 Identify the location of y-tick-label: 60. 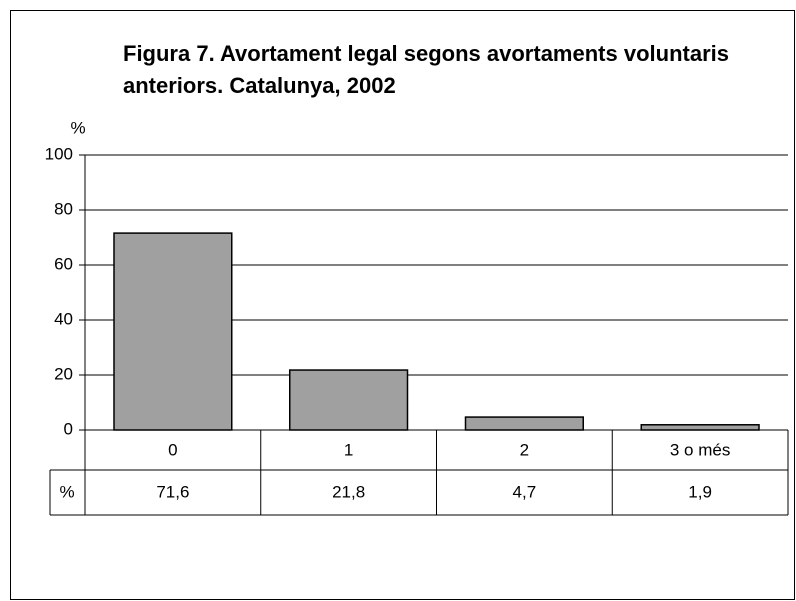
(63, 263).